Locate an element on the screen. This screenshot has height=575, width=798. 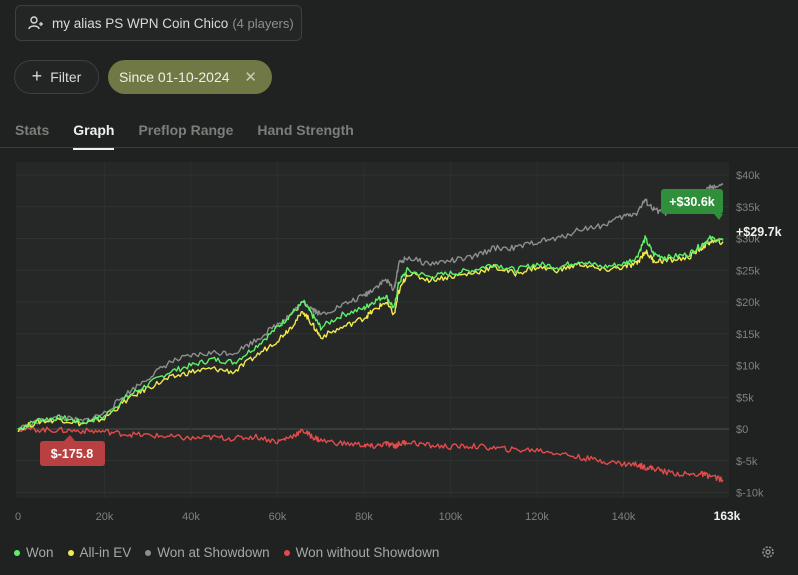
y-tick-label: $20k is located at coordinates (748, 303).